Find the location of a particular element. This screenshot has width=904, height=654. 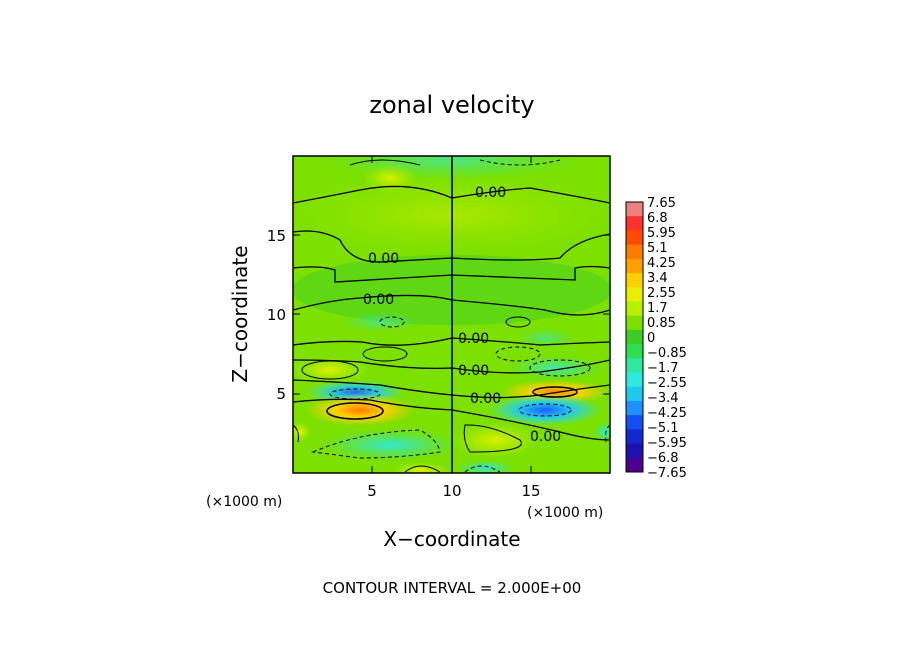

colorbar-label: −1.7 is located at coordinates (663, 368).